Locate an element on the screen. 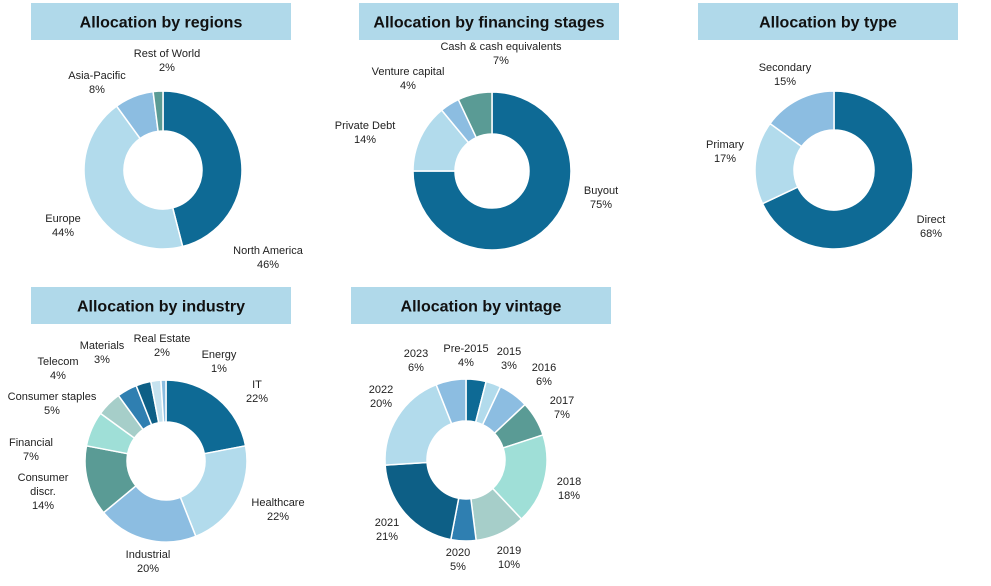 Image resolution: width=991 pixels, height=586 pixels. slice-label-2016: 2016 6% is located at coordinates (544, 375).